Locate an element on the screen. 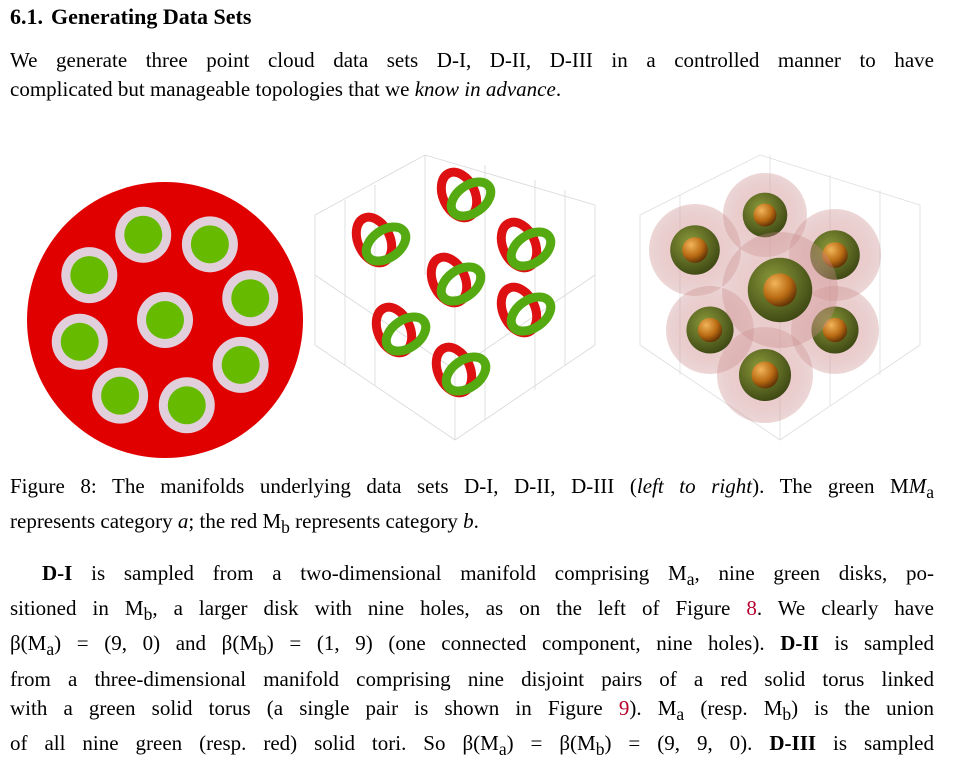  section-number: 6.1. is located at coordinates (26, 16).